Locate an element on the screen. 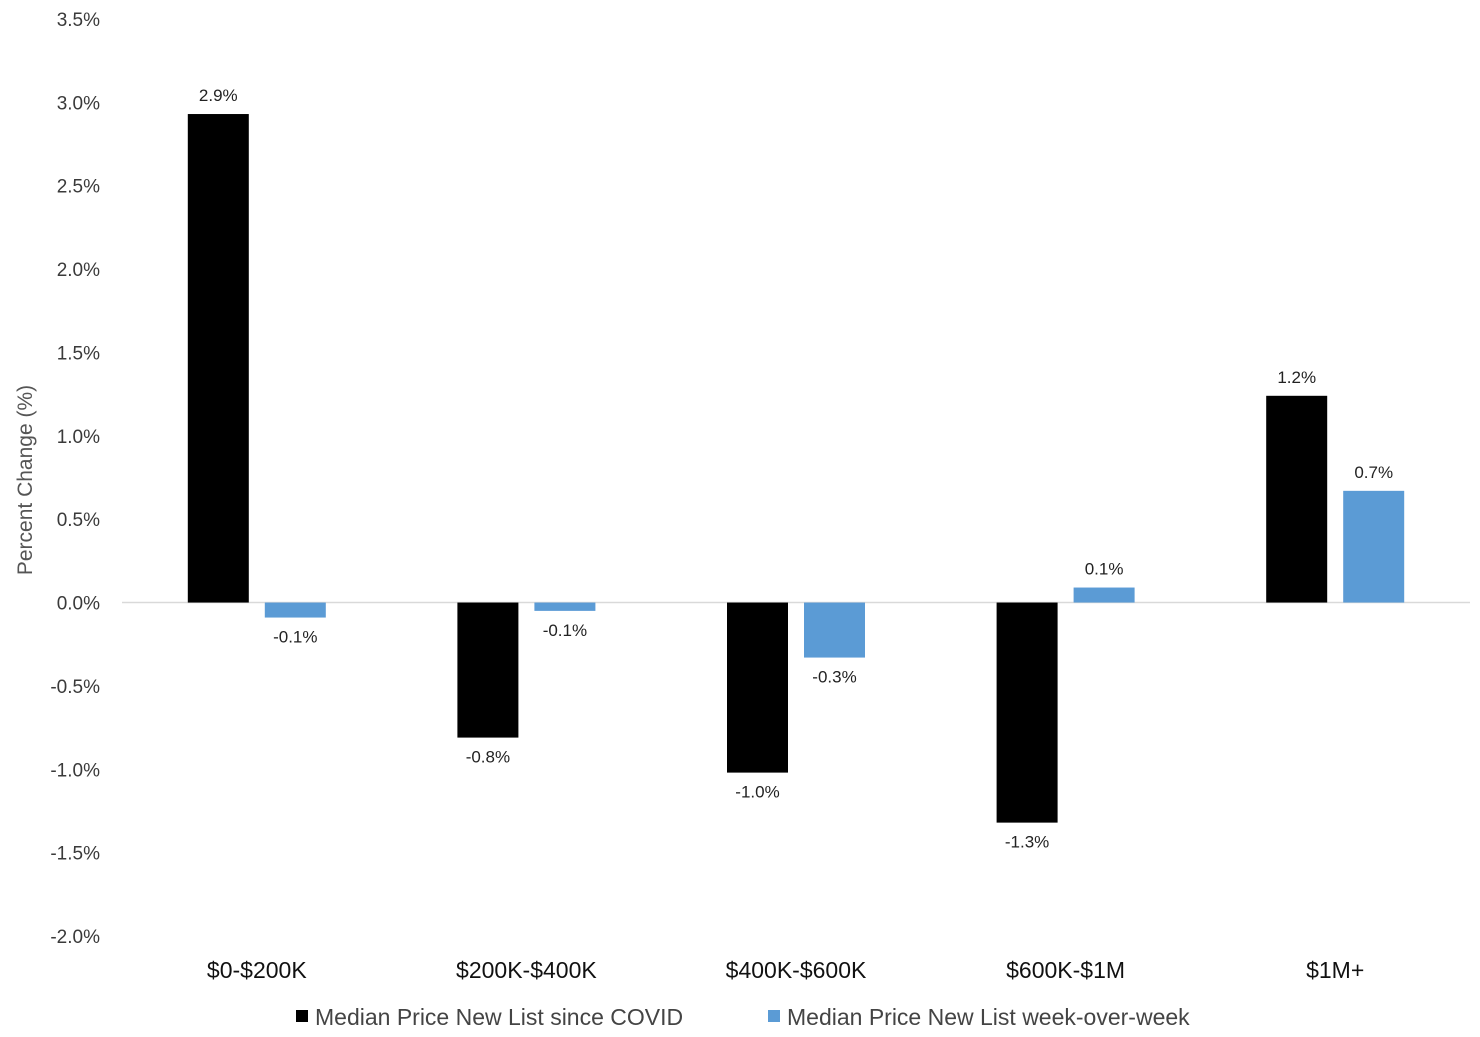 Image resolution: width=1480 pixels, height=1037 pixels. data-label: 1.2% is located at coordinates (1296, 377).